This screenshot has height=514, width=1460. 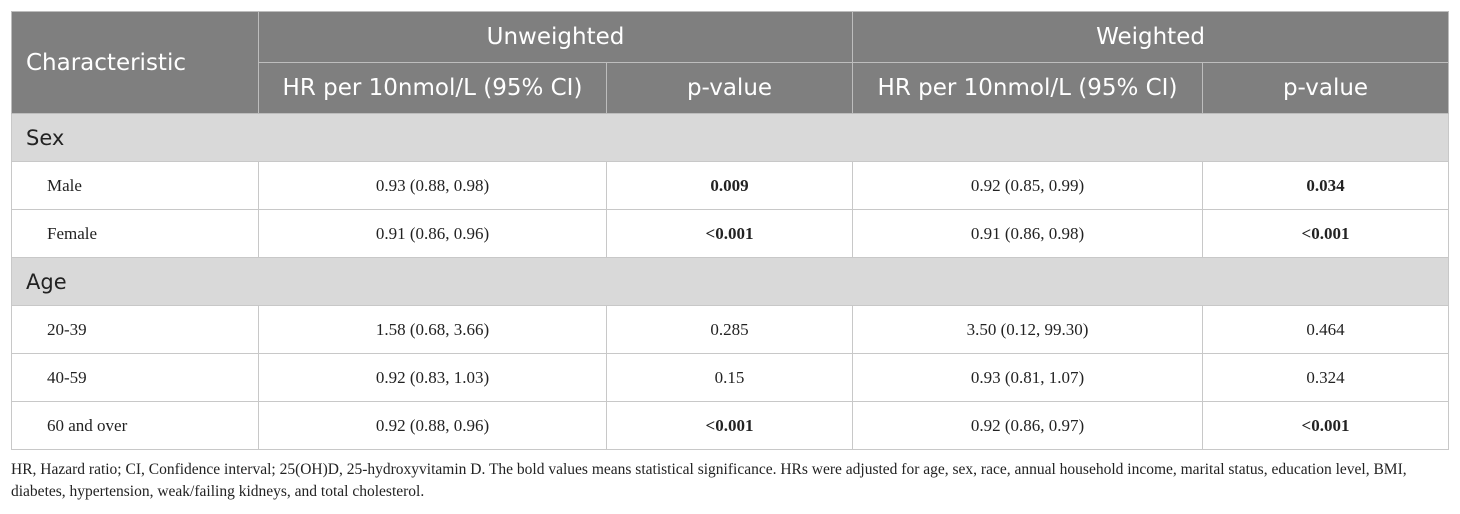 I want to click on unweighted-hr-cell: 0.92 (0.83, 1.03), so click(x=432, y=377).